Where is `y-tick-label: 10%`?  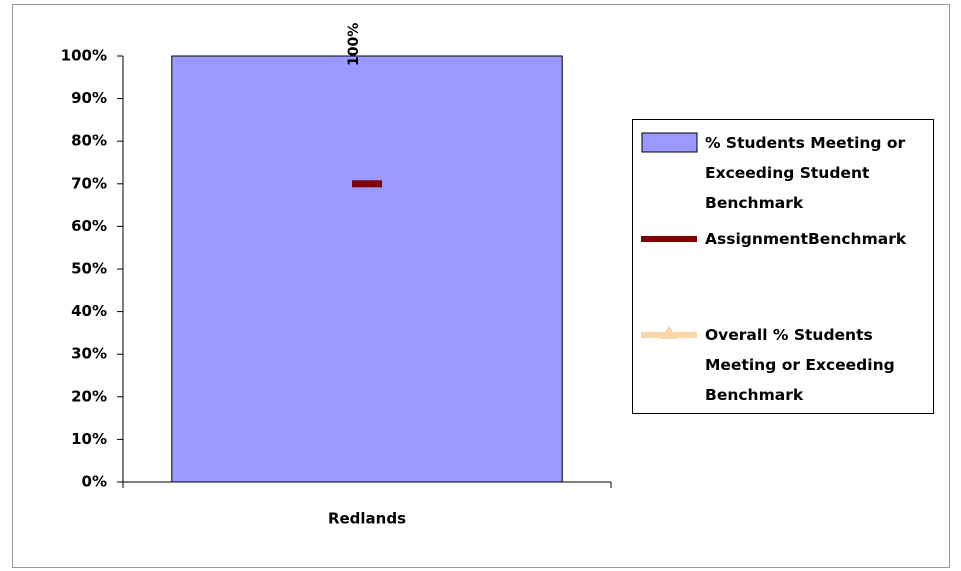 y-tick-label: 10% is located at coordinates (89, 439).